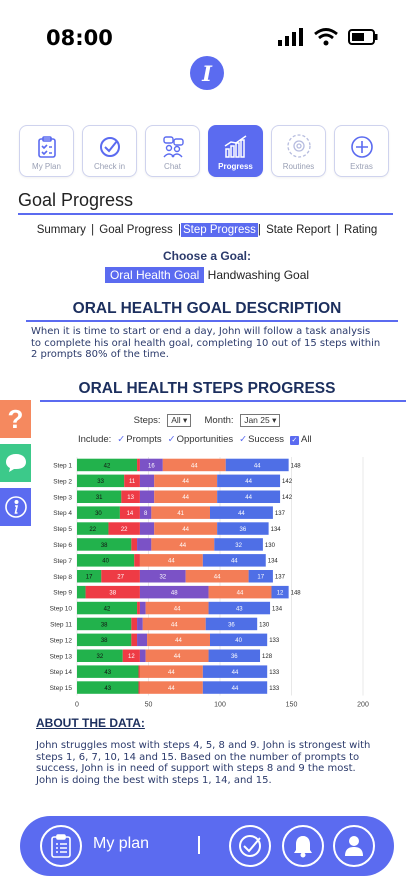 This screenshot has height=896, width=414. Describe the element at coordinates (220, 705) in the screenshot. I see `x-tick-label: 100` at that location.